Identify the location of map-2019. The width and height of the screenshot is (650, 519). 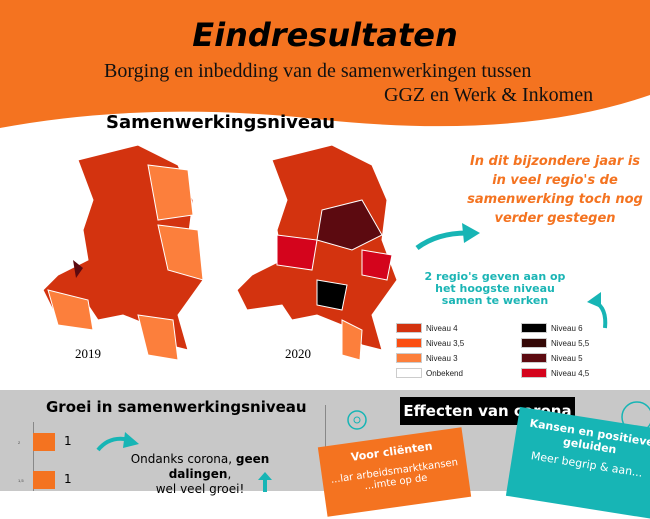
(123, 252).